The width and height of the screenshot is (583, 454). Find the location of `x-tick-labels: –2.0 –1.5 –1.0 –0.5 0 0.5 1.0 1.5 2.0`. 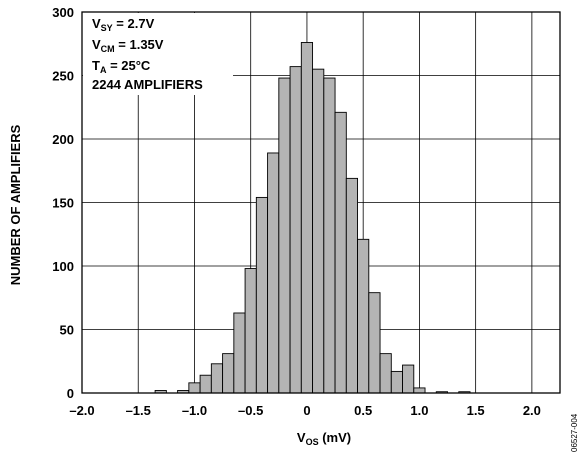

x-tick-labels: –2.0 –1.5 –1.0 –0.5 0 0.5 1.0 1.5 2.0 is located at coordinates (305, 410).